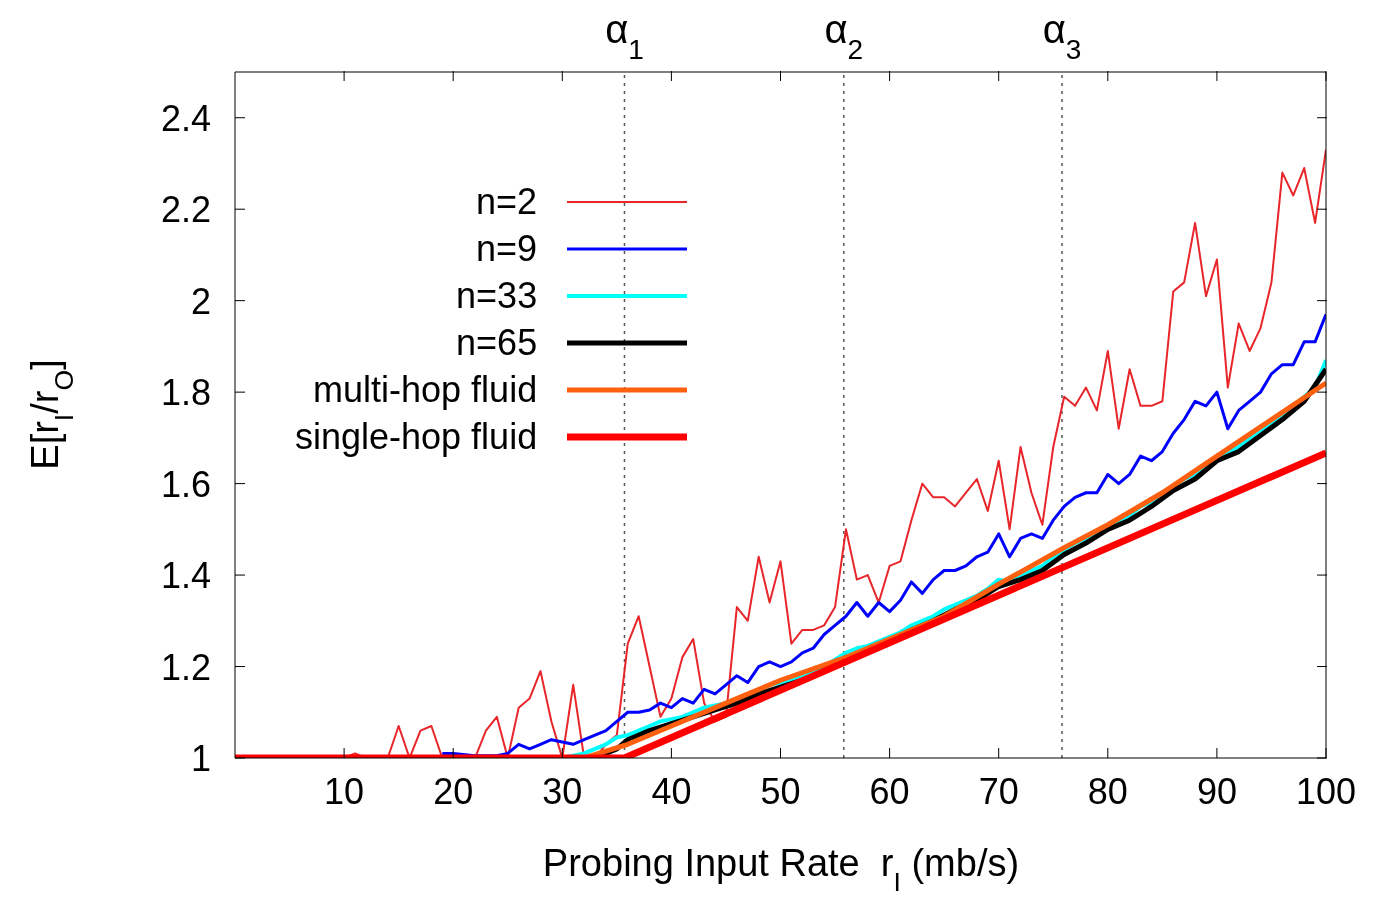  Describe the element at coordinates (1062, 36) in the screenshot. I see `ref-line-label: α$_{3}$` at that location.